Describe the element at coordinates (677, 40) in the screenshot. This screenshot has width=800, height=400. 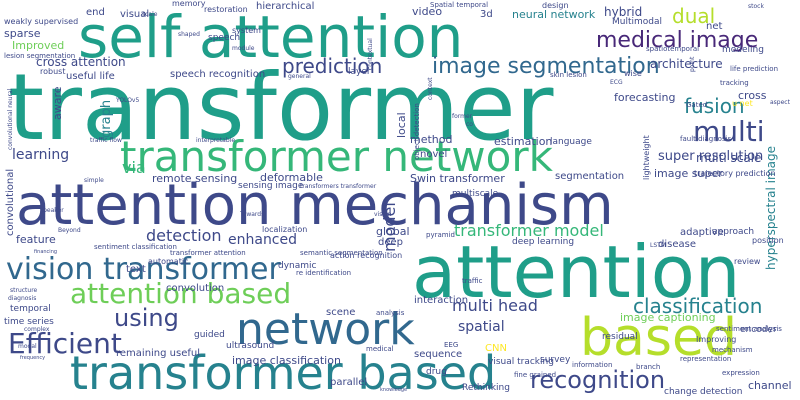
I see `word: medical image` at that location.